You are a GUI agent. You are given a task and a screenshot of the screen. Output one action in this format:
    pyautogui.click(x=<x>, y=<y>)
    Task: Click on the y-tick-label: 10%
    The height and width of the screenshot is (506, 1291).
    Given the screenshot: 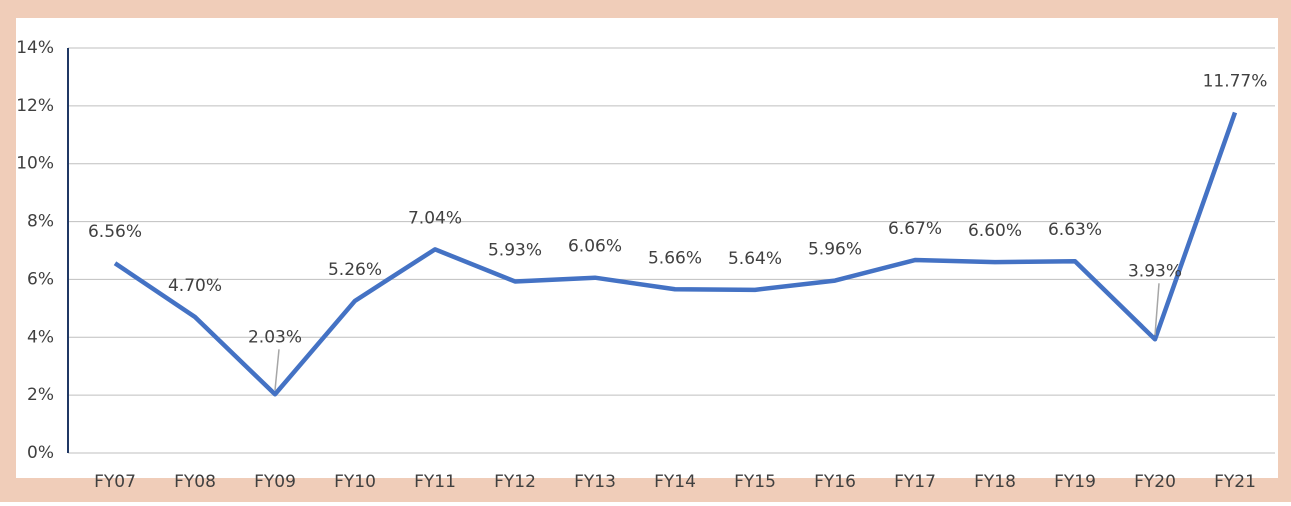 What is the action you would take?
    pyautogui.click(x=35, y=164)
    